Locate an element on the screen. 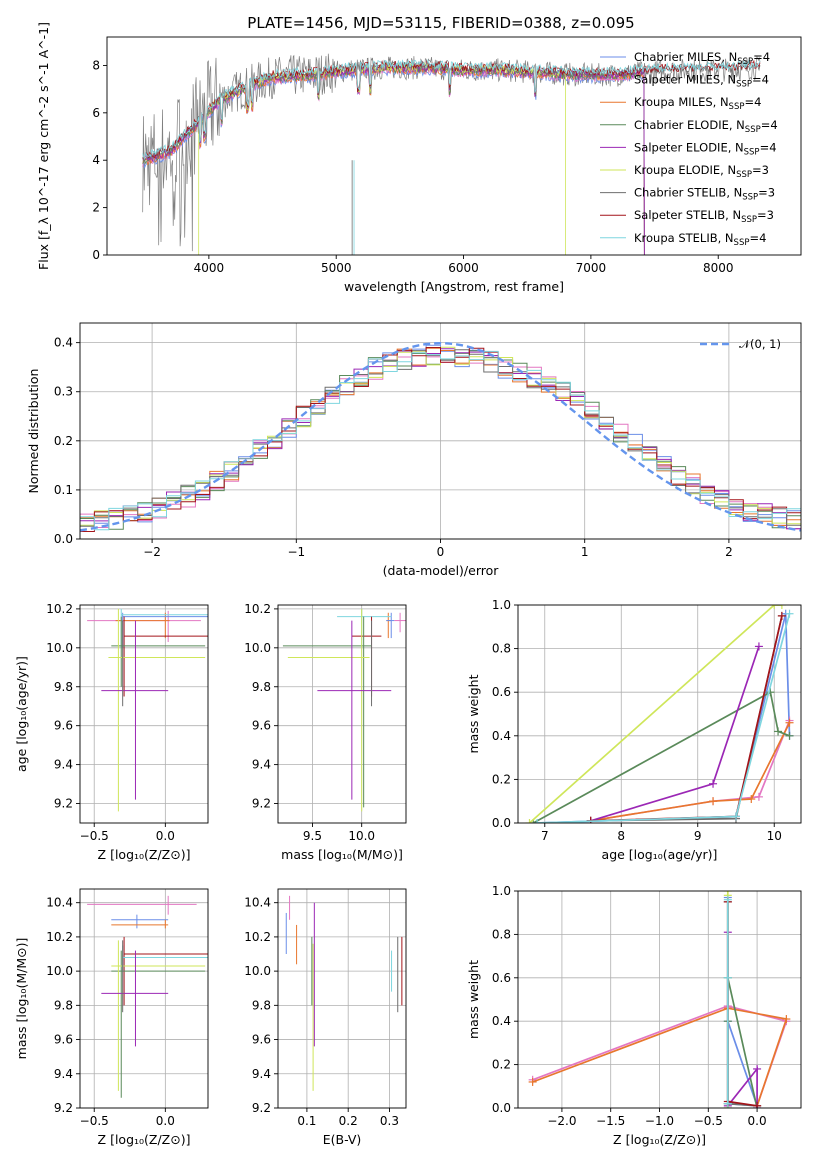 The width and height of the screenshot is (819, 1170). residual-histogram-salpeter-stelib is located at coordinates (440, 443).